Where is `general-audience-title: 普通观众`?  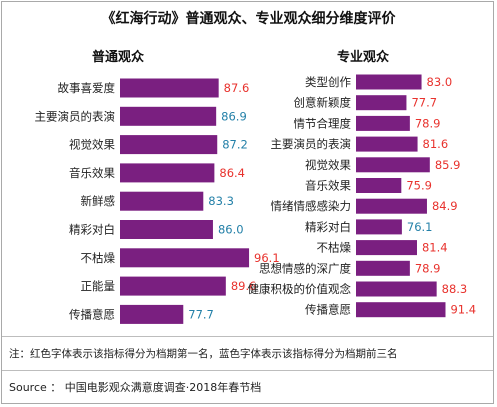 general-audience-title: 普通观众 is located at coordinates (118, 57).